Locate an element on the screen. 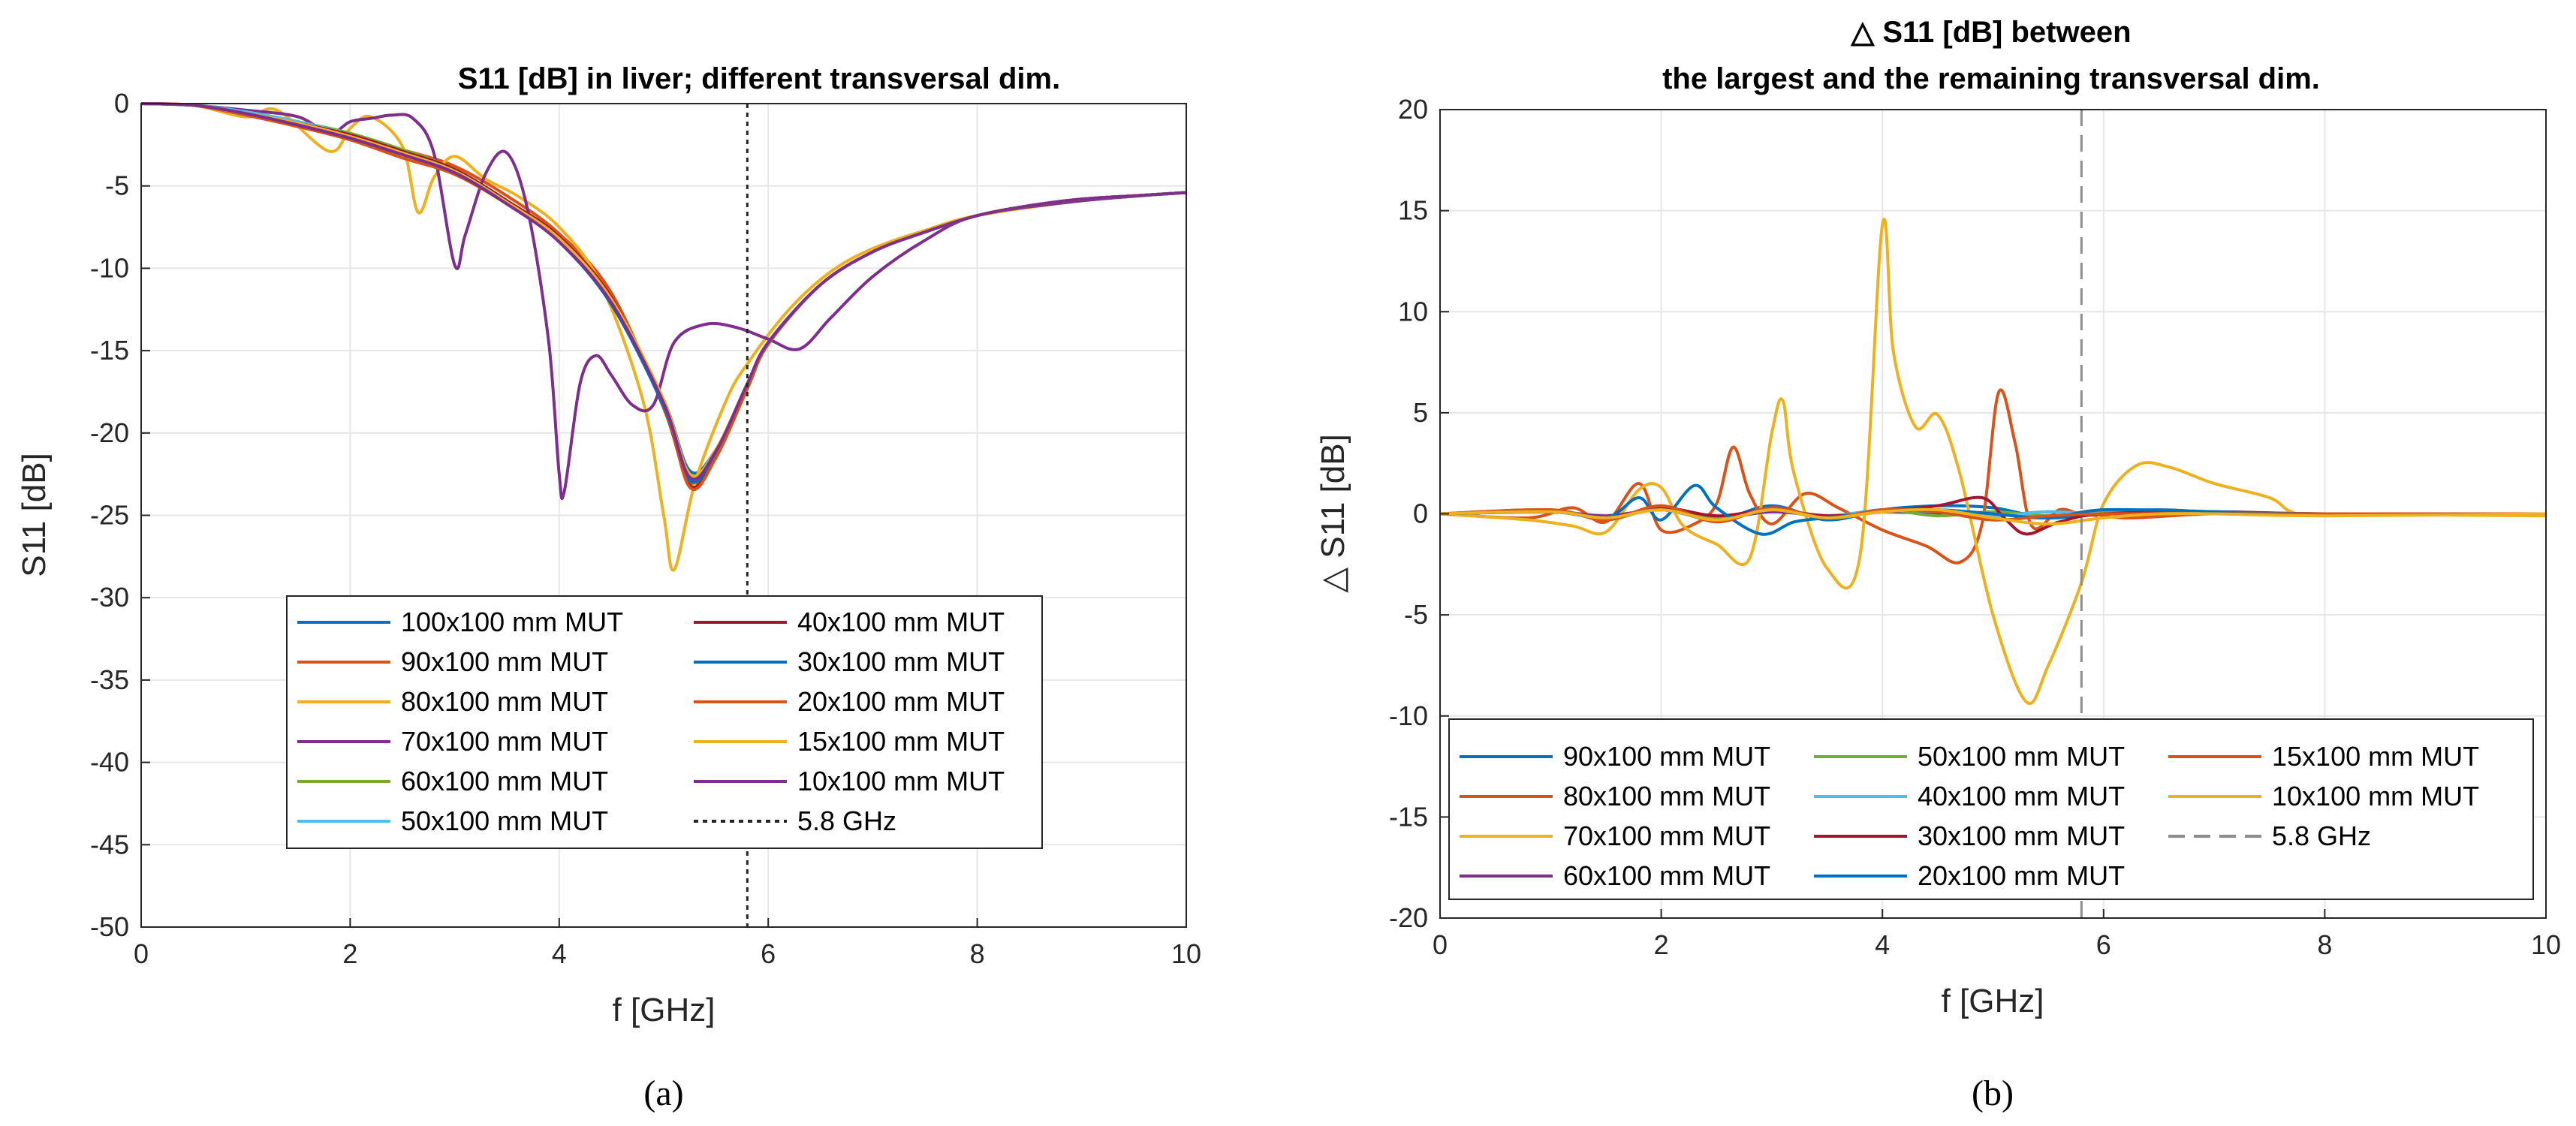  y-tick-label: 15 is located at coordinates (1413, 210).